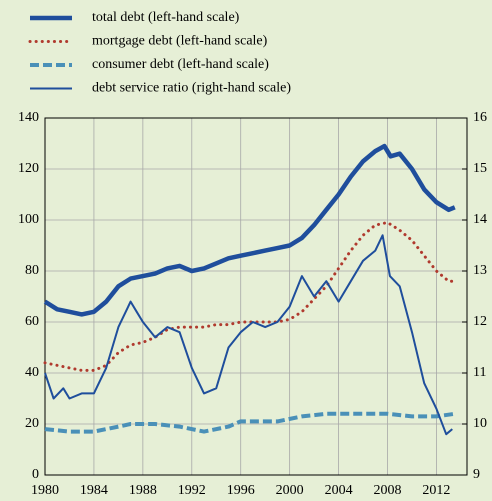 This screenshot has width=492, height=501. Describe the element at coordinates (32, 423) in the screenshot. I see `y-tick-label: 20` at that location.